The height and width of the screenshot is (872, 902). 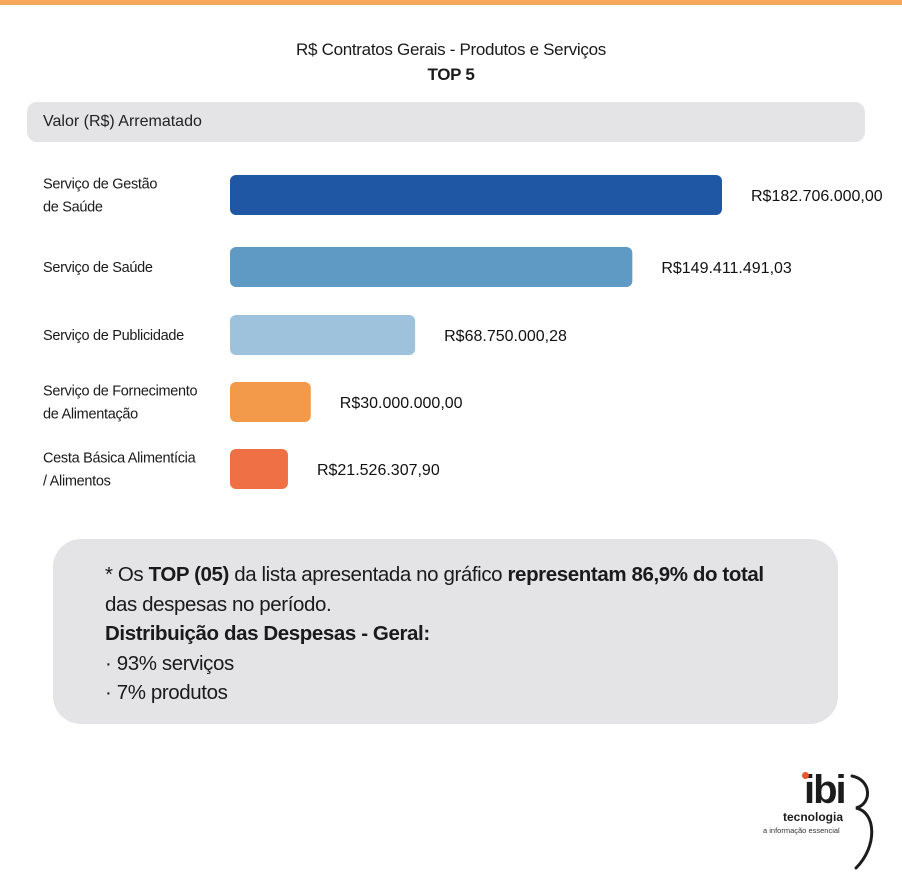 I want to click on note-text: da lista apresentada no gráfico, so click(x=368, y=574).